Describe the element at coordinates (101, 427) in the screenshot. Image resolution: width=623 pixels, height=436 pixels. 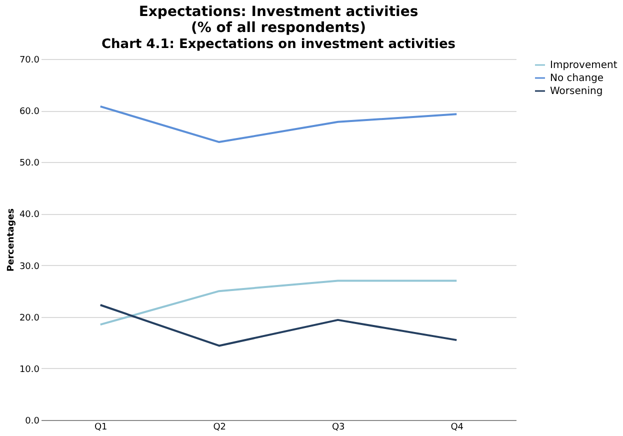
I see `x-tick-label: Q1` at that location.